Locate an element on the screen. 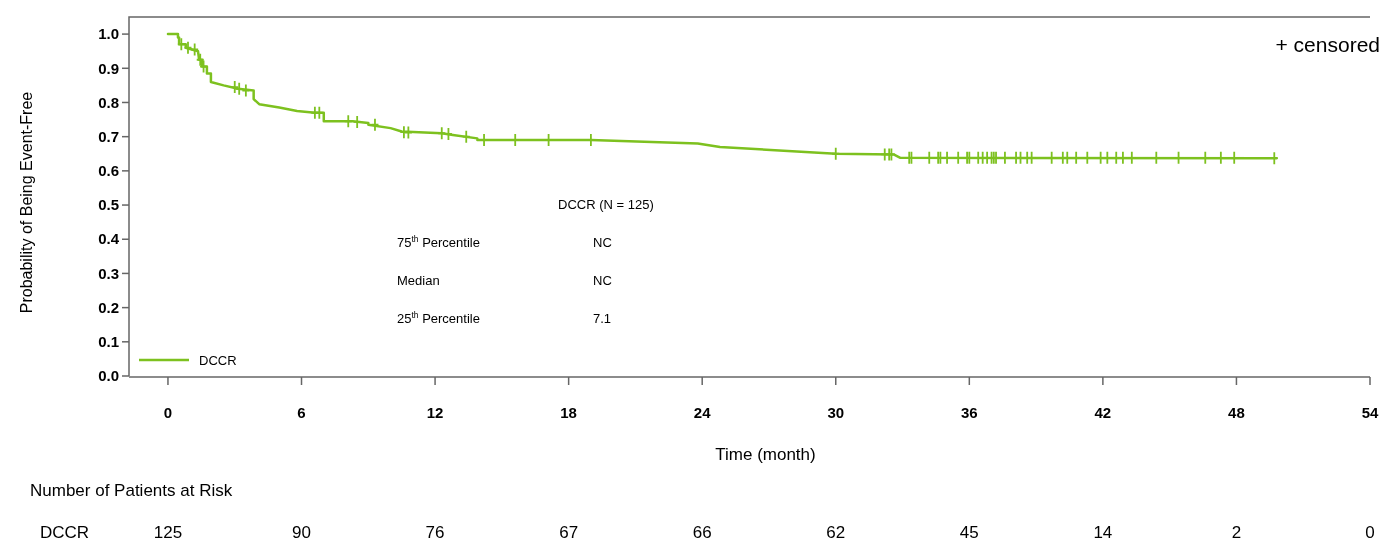  text: 0 is located at coordinates (1370, 532).